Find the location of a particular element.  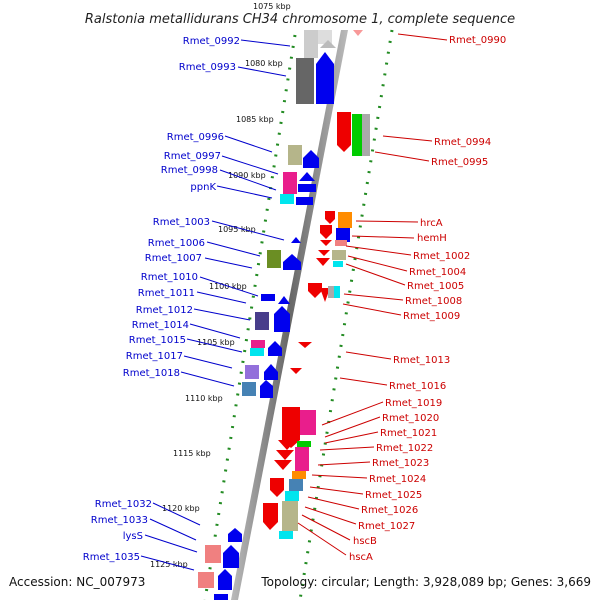

gene-label: Rmet_1023 is located at coordinates (400, 463).